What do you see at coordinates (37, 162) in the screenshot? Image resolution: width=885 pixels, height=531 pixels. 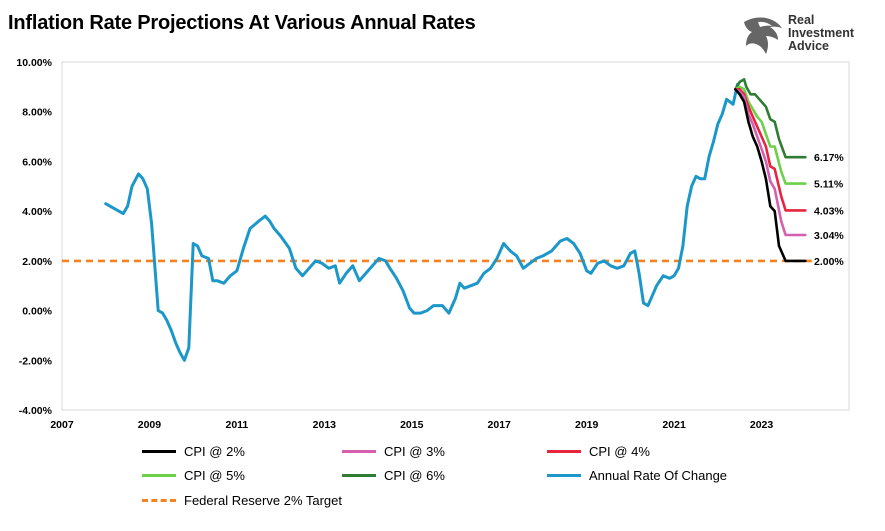 I see `y-tick-label: 6.00%` at bounding box center [37, 162].